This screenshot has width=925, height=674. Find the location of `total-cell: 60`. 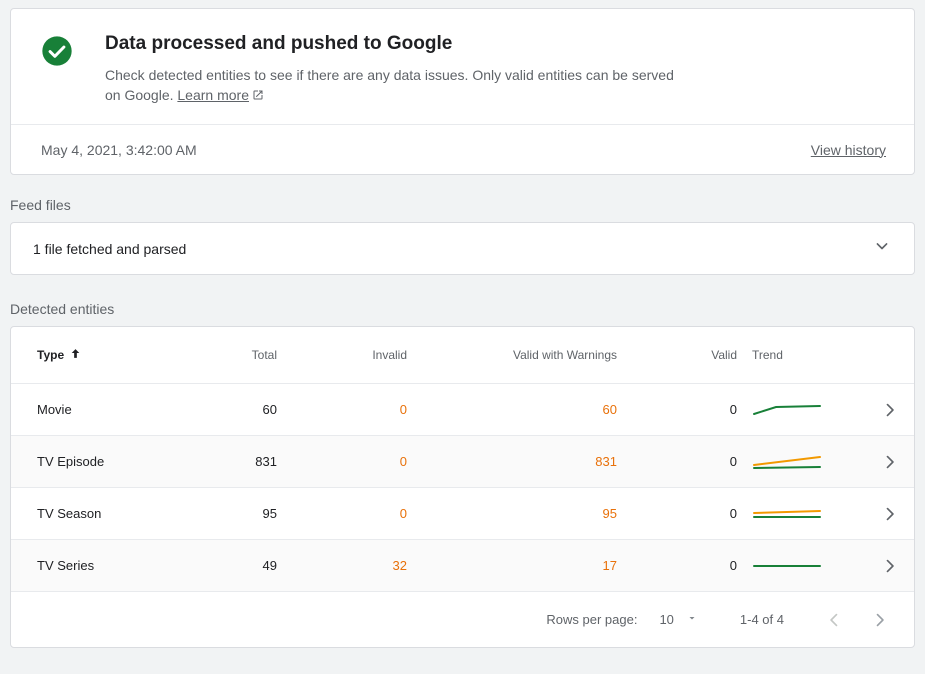

total-cell: 60 is located at coordinates (269, 409).